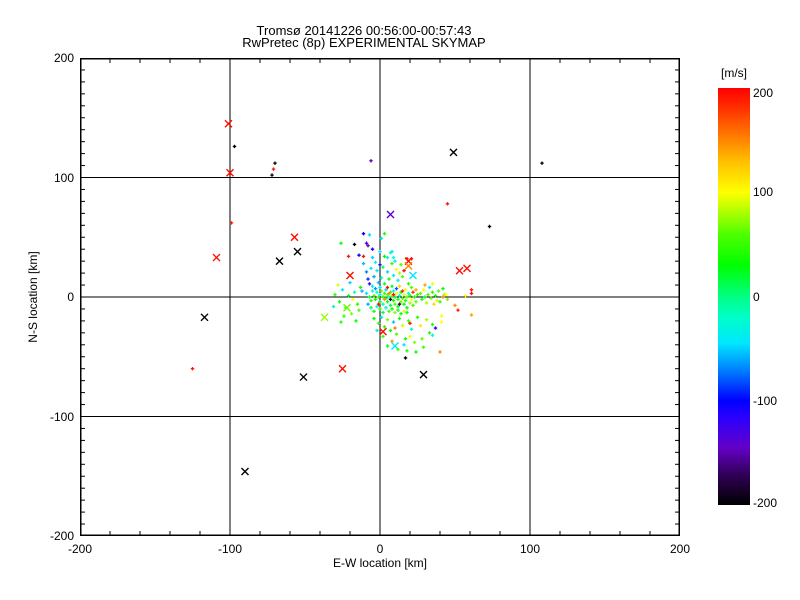  Describe the element at coordinates (765, 400) in the screenshot. I see `colorbar-tick-label: -100` at that location.